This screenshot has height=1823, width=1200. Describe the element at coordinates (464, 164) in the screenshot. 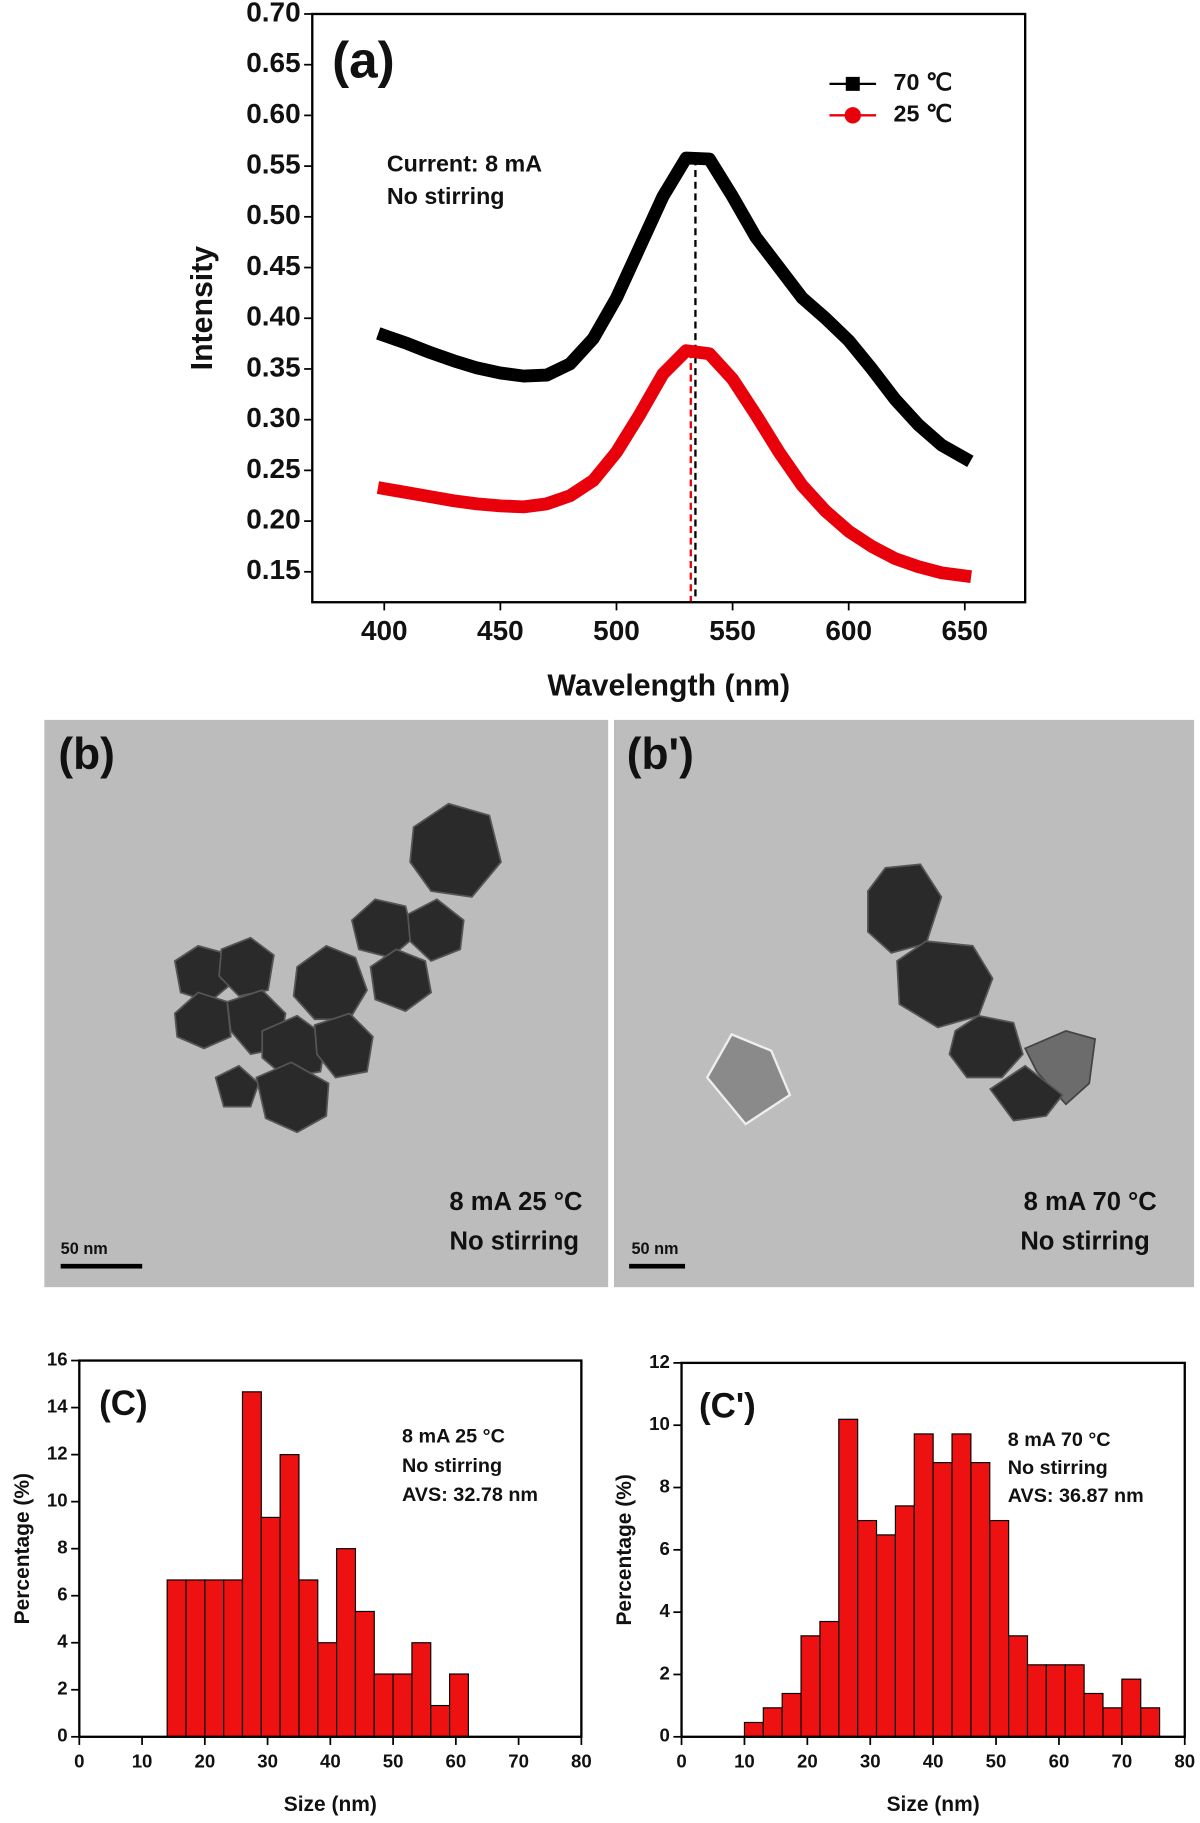

I see `annotation: Current: 8 mA` at that location.